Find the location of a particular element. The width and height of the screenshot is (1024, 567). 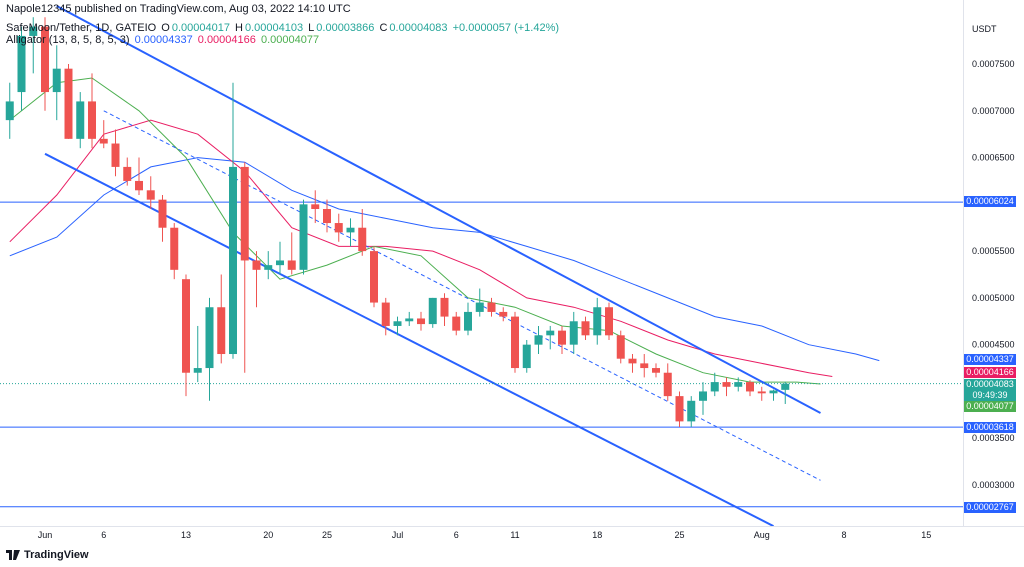

x-tick-label: 20 is located at coordinates (268, 535).